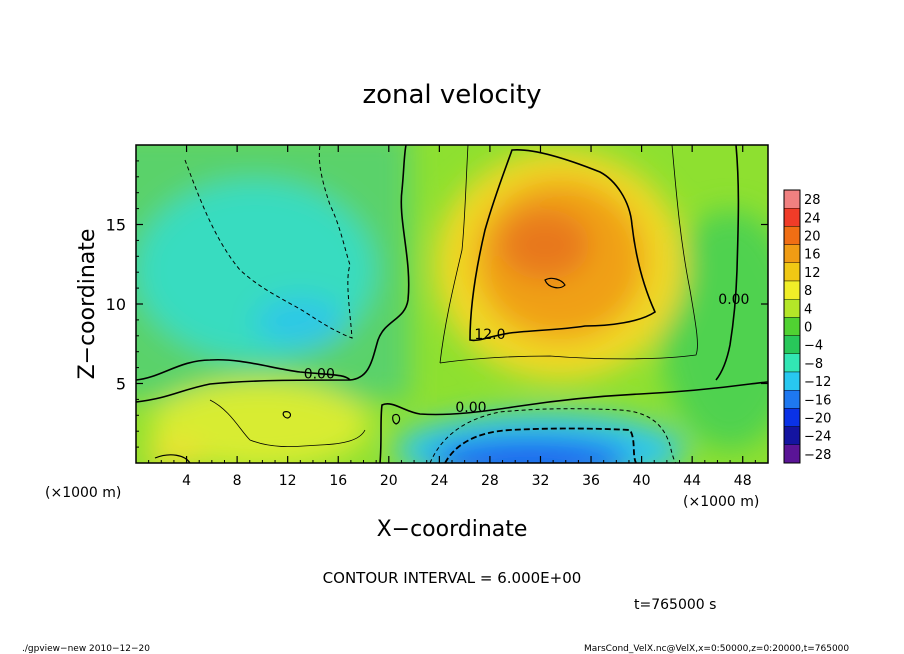 This screenshot has width=904, height=654. I want to click on x-tick-label: 48, so click(743, 481).